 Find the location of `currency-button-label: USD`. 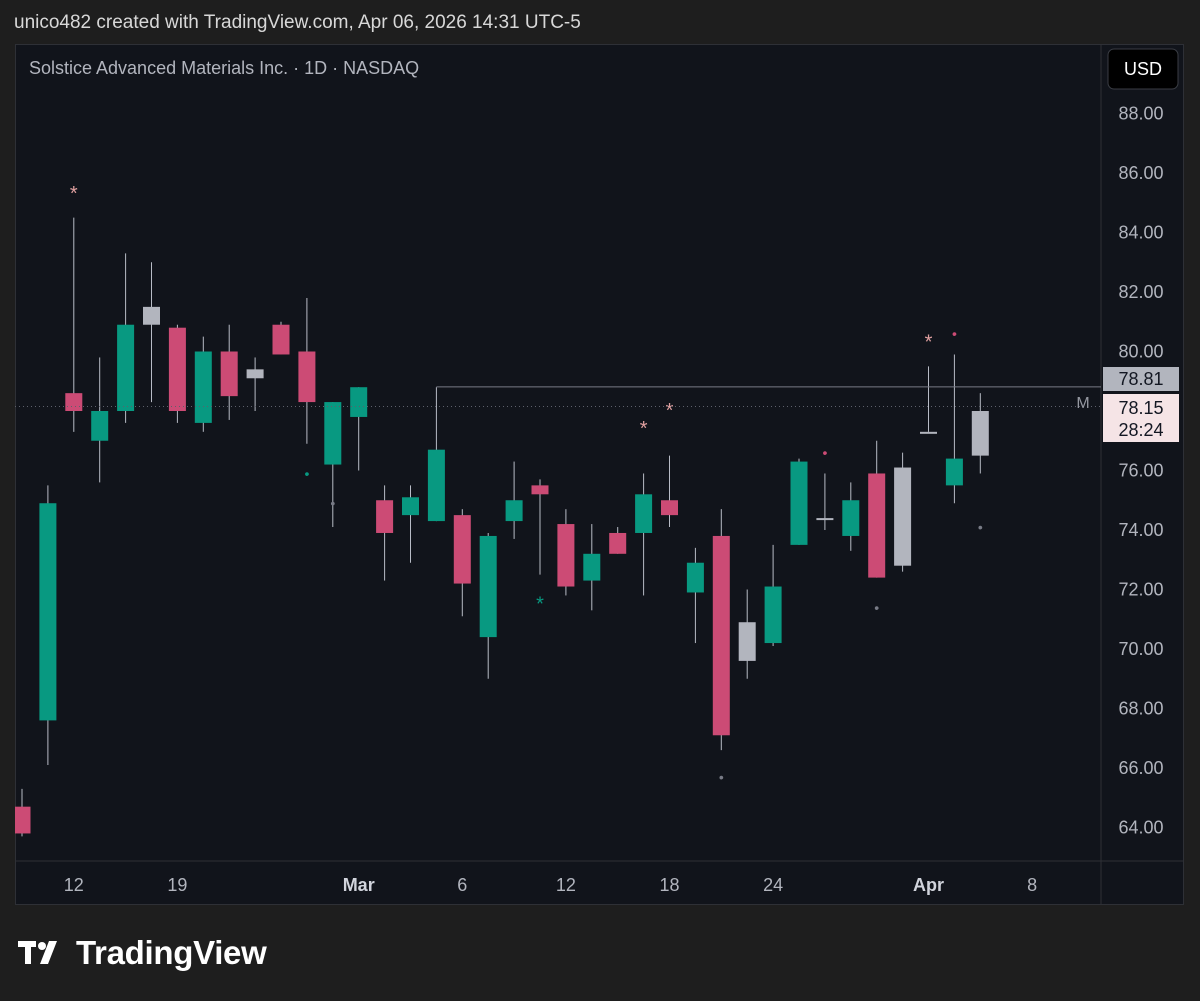

currency-button-label: USD is located at coordinates (1143, 69).